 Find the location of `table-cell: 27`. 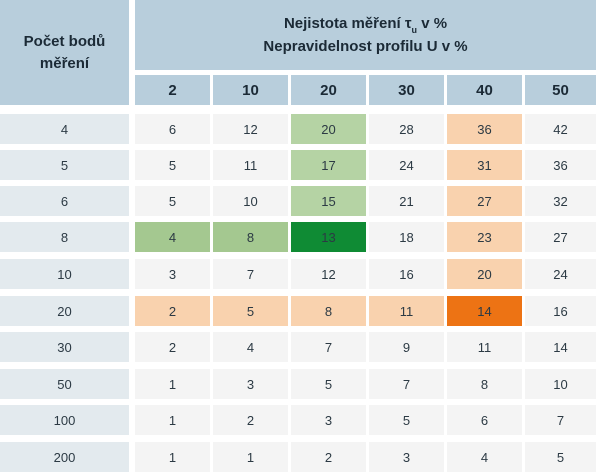

table-cell: 27 is located at coordinates (560, 237).